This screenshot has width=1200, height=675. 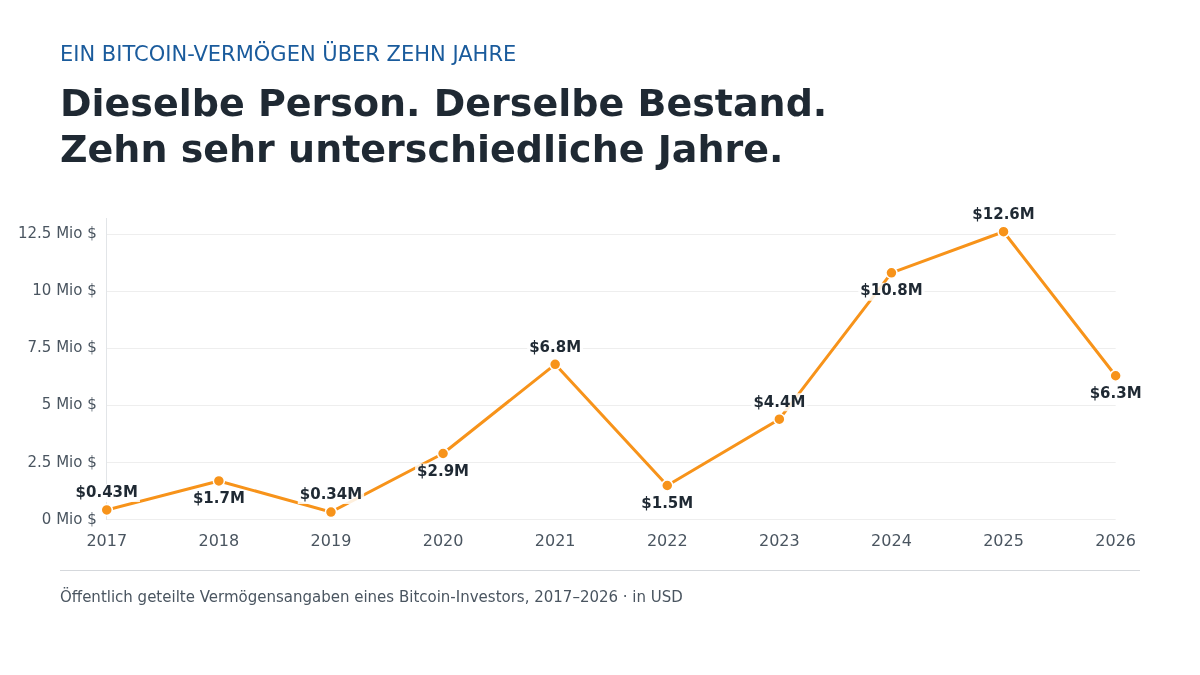 I want to click on data-label: $12.6M, so click(x=1003, y=214).